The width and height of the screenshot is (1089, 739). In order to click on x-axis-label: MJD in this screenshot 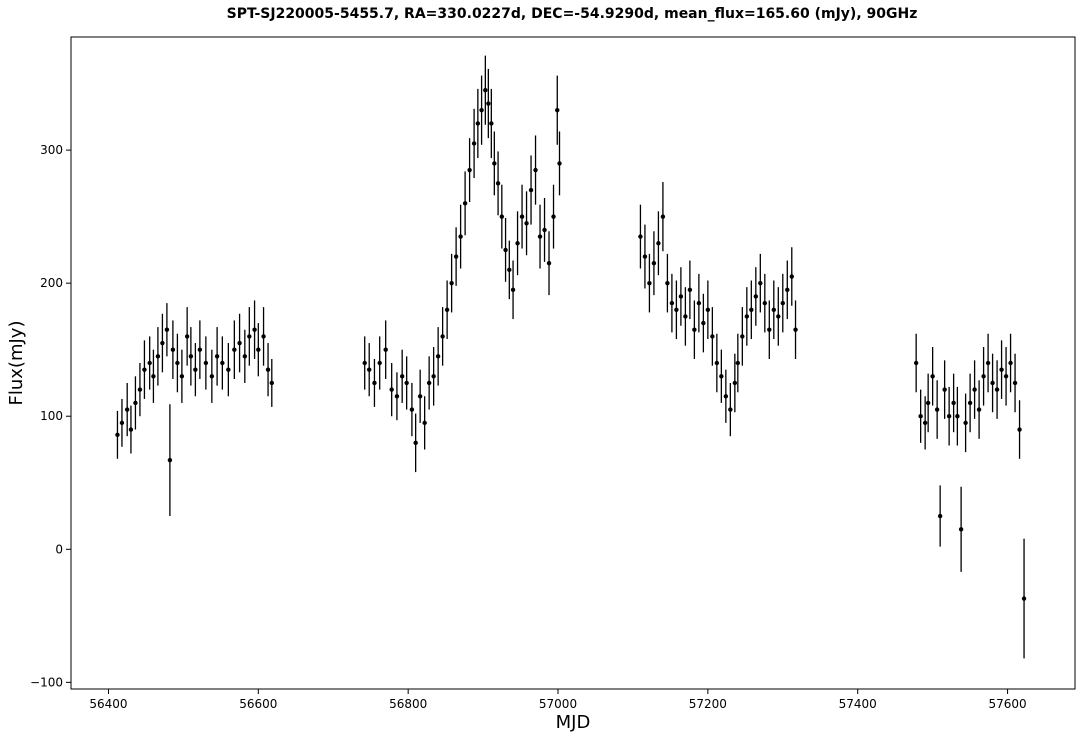, I will do `click(573, 722)`.